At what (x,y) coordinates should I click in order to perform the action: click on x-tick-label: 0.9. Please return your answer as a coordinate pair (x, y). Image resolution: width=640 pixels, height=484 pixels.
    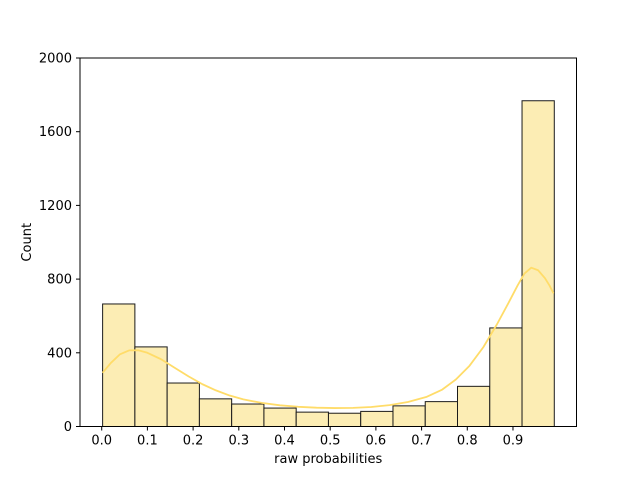
    Looking at the image, I should click on (513, 441).